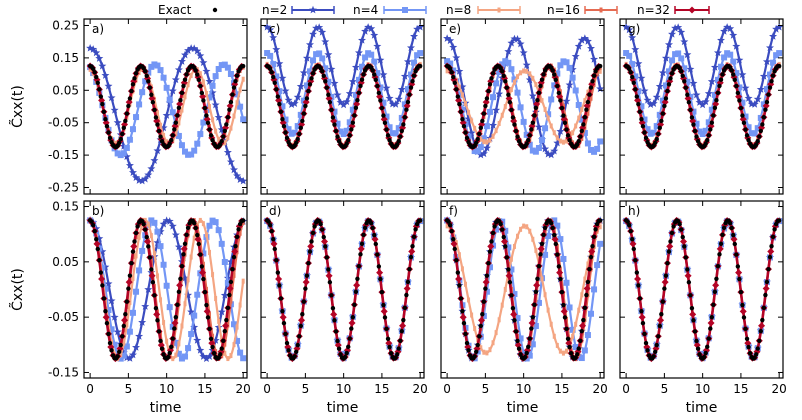 This screenshot has height=420, width=802. Describe the element at coordinates (634, 29) in the screenshot. I see `panel-label: g)` at that location.